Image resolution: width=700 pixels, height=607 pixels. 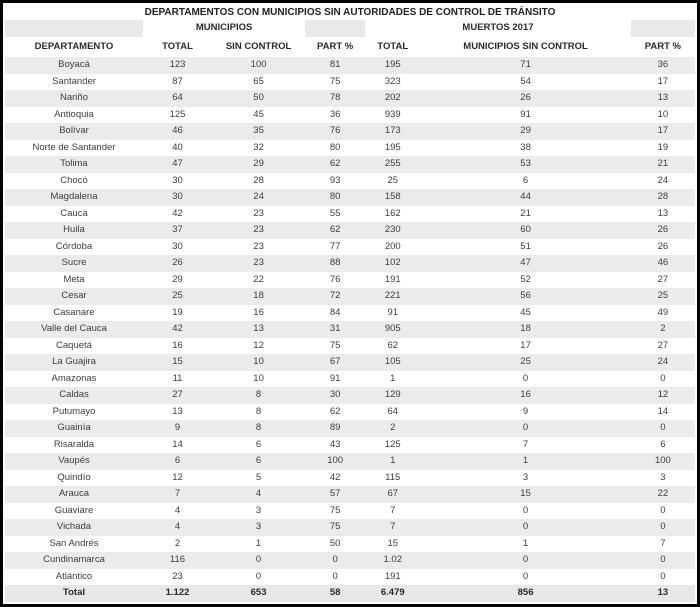 I want to click on value-cell: 18, so click(x=259, y=296).